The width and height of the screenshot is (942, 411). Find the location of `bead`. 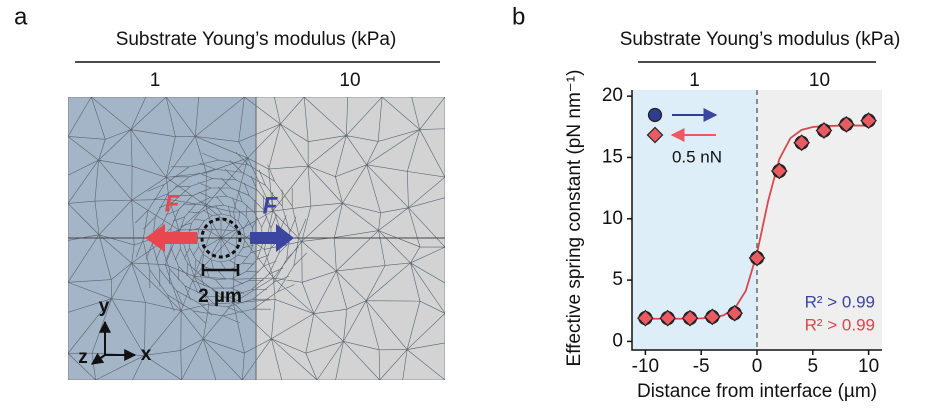

bead is located at coordinates (221, 238).